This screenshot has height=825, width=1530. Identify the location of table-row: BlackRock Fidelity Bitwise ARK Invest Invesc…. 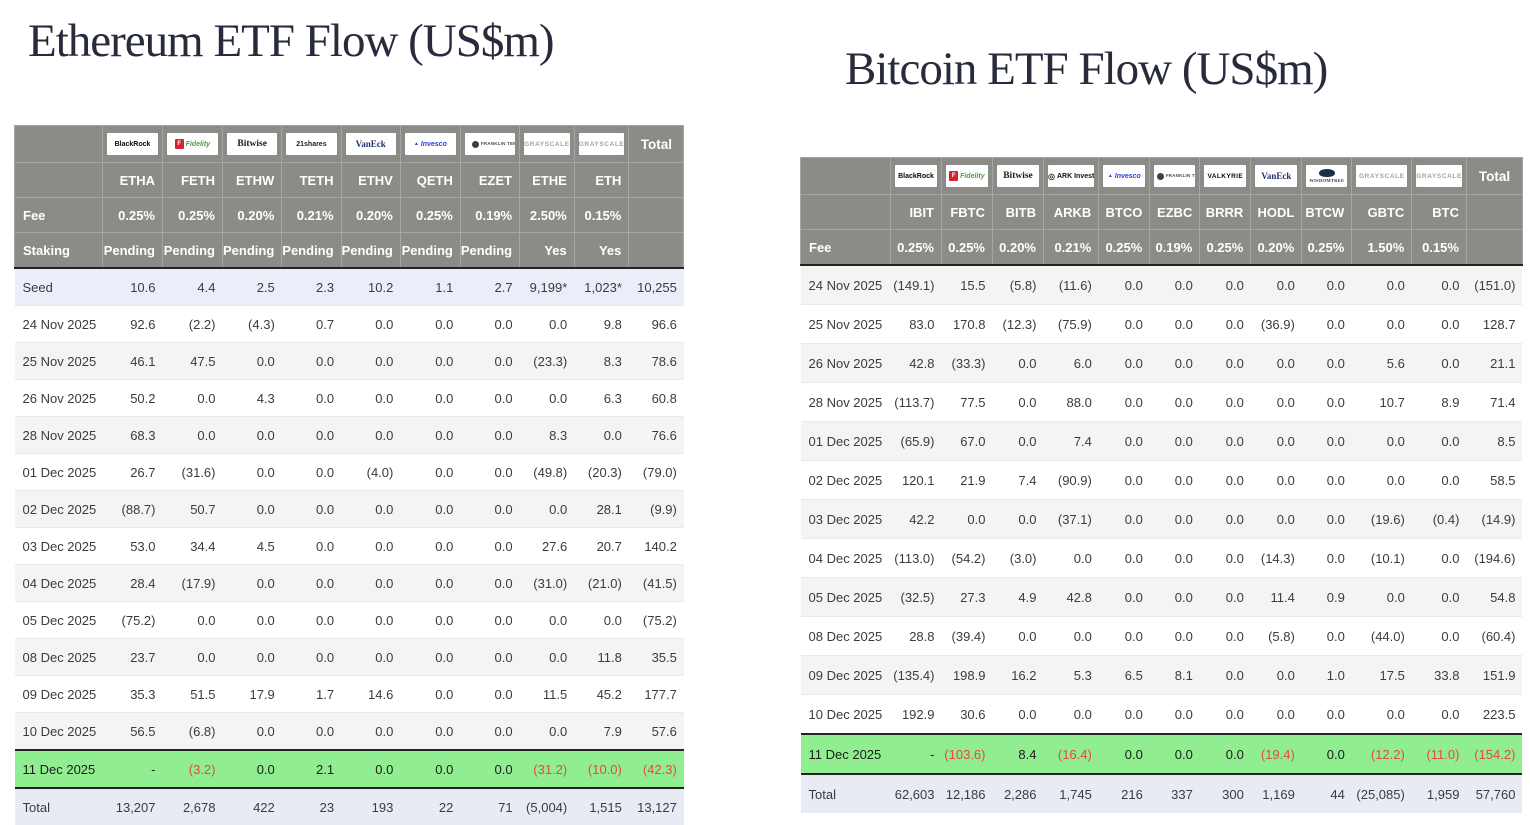
(1161, 176).